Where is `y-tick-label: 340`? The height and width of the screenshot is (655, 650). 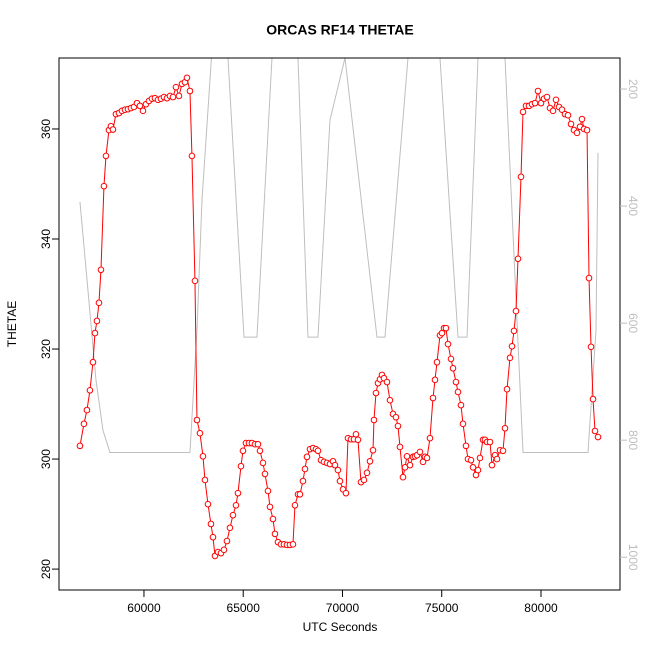
y-tick-label: 340 is located at coordinates (46, 239).